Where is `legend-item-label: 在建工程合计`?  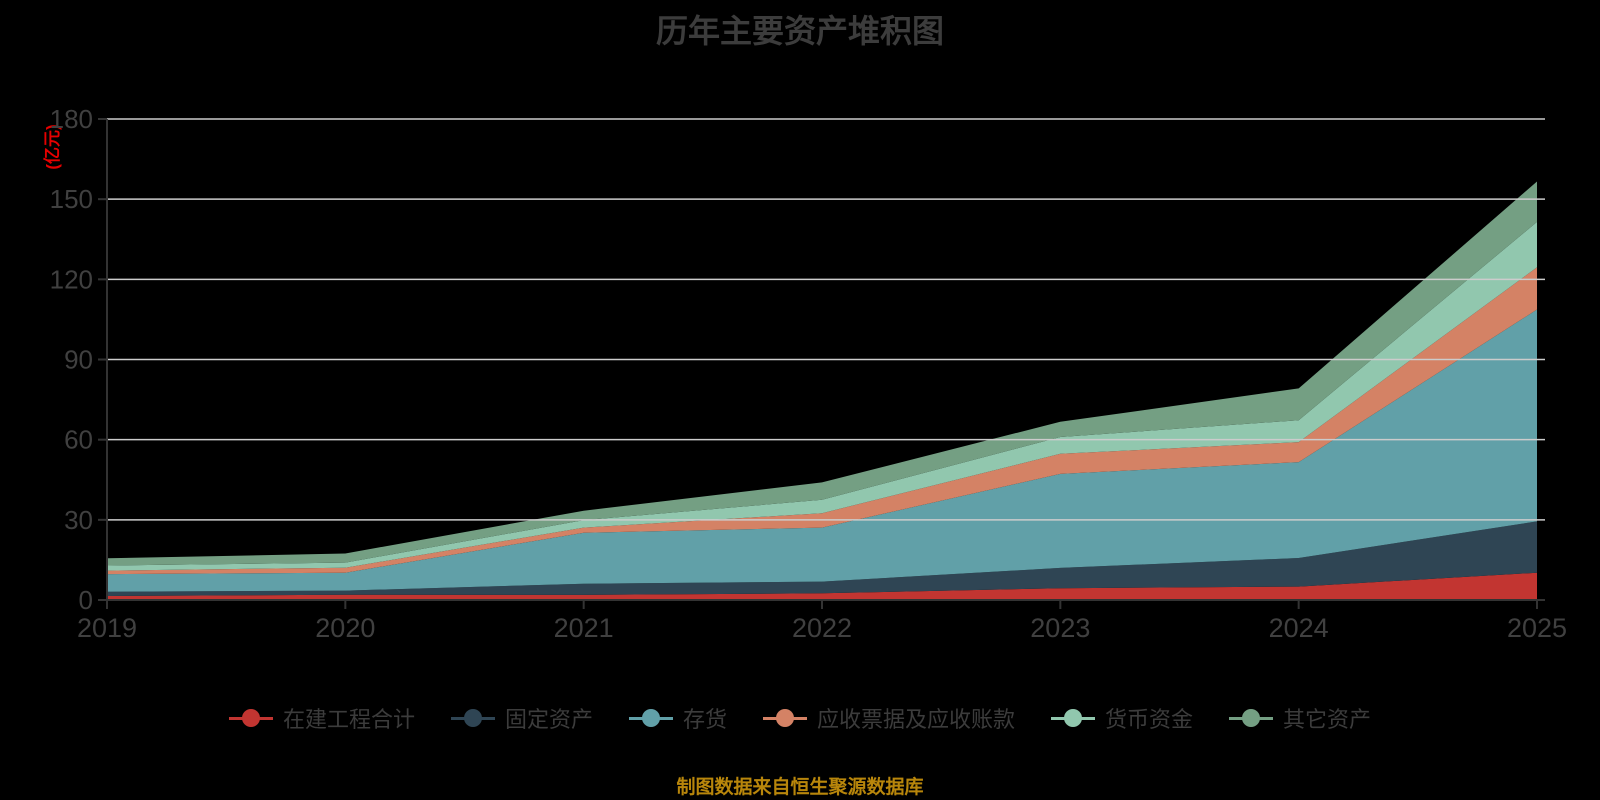 legend-item-label: 在建工程合计 is located at coordinates (348, 719).